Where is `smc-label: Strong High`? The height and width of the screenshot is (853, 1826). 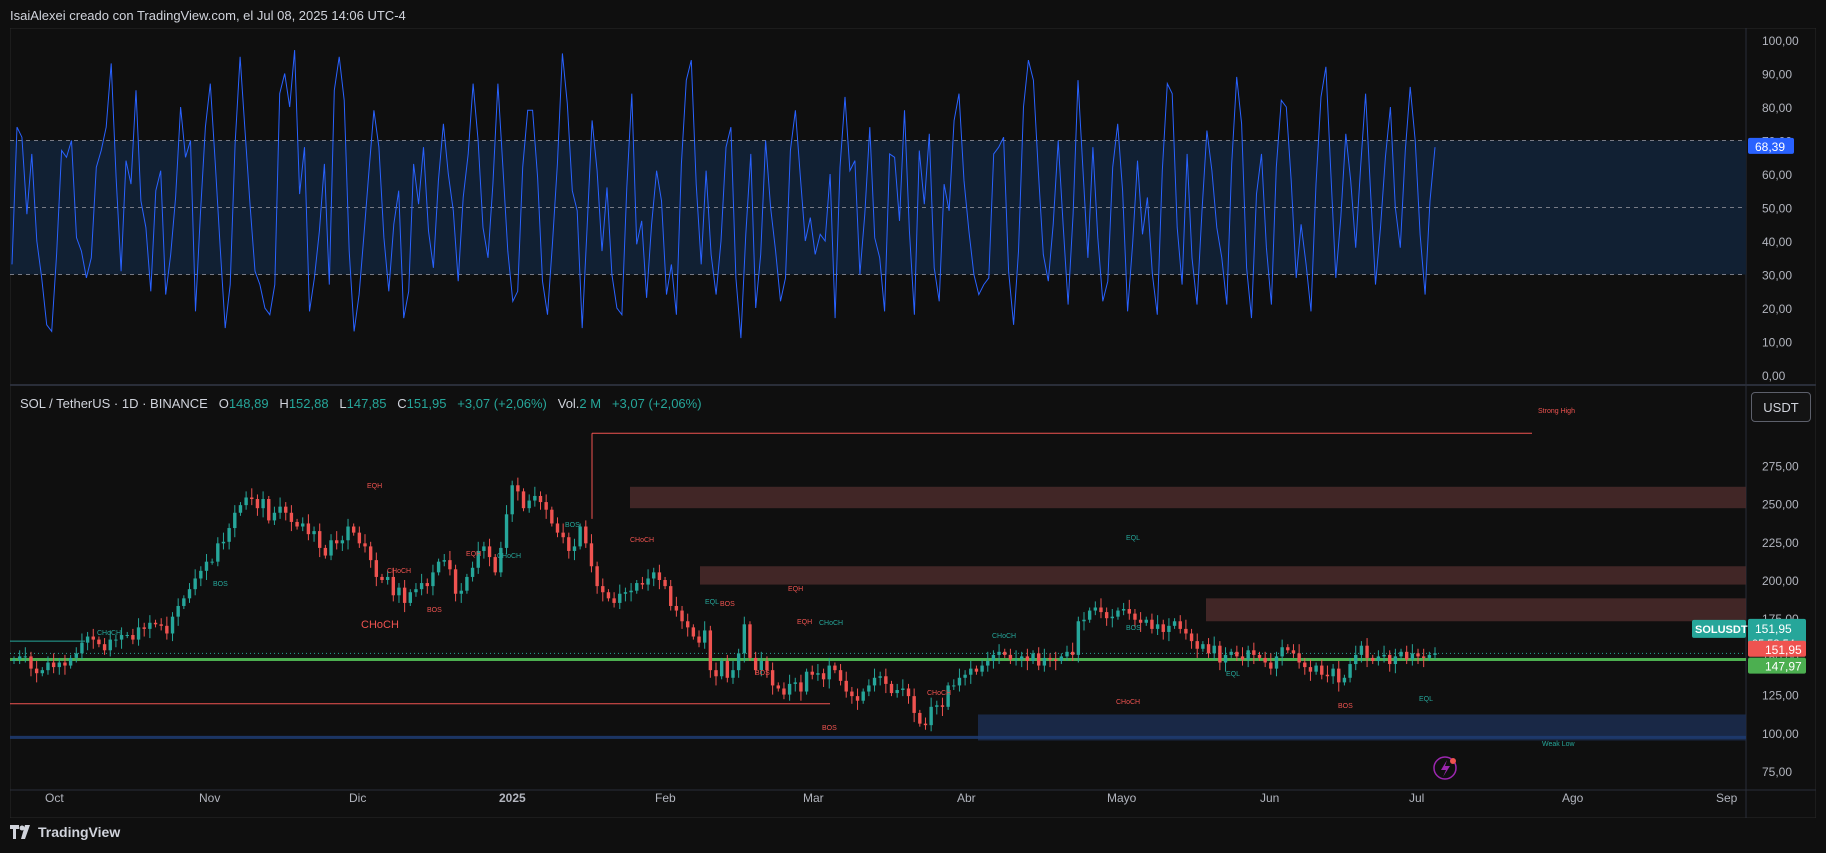
smc-label: Strong High is located at coordinates (1556, 411).